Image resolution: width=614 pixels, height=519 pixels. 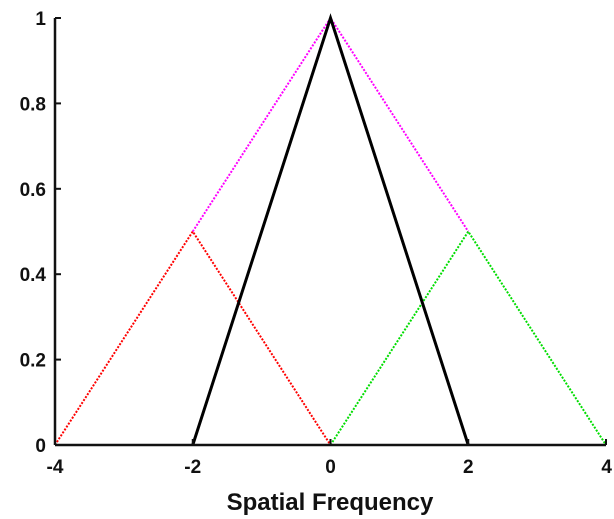 What do you see at coordinates (33, 104) in the screenshot?
I see `y-tick-label: 0.8` at bounding box center [33, 104].